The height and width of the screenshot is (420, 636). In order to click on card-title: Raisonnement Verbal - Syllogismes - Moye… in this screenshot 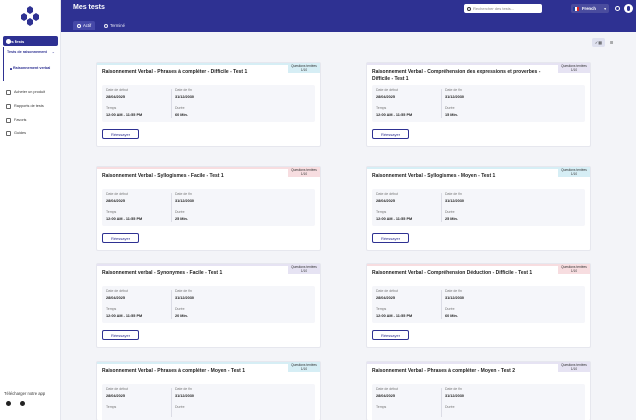, I will do `click(434, 176)`.